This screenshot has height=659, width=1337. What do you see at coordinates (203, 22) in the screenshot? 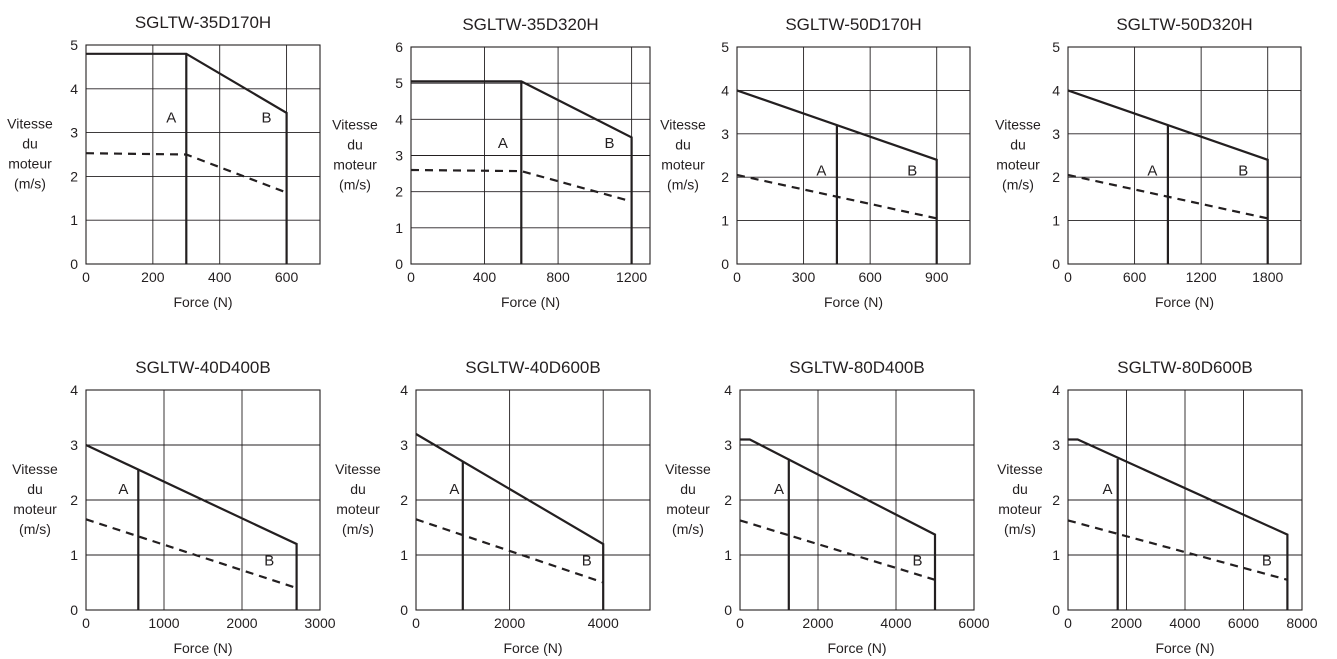
I see `chart-title: SGLTW-35D170H` at bounding box center [203, 22].